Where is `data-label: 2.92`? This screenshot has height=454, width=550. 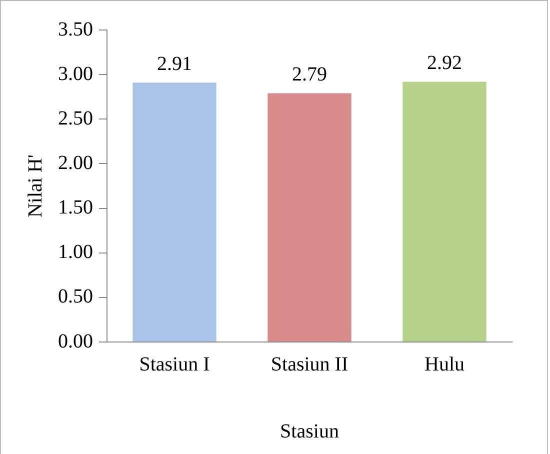
data-label: 2.92 is located at coordinates (444, 63).